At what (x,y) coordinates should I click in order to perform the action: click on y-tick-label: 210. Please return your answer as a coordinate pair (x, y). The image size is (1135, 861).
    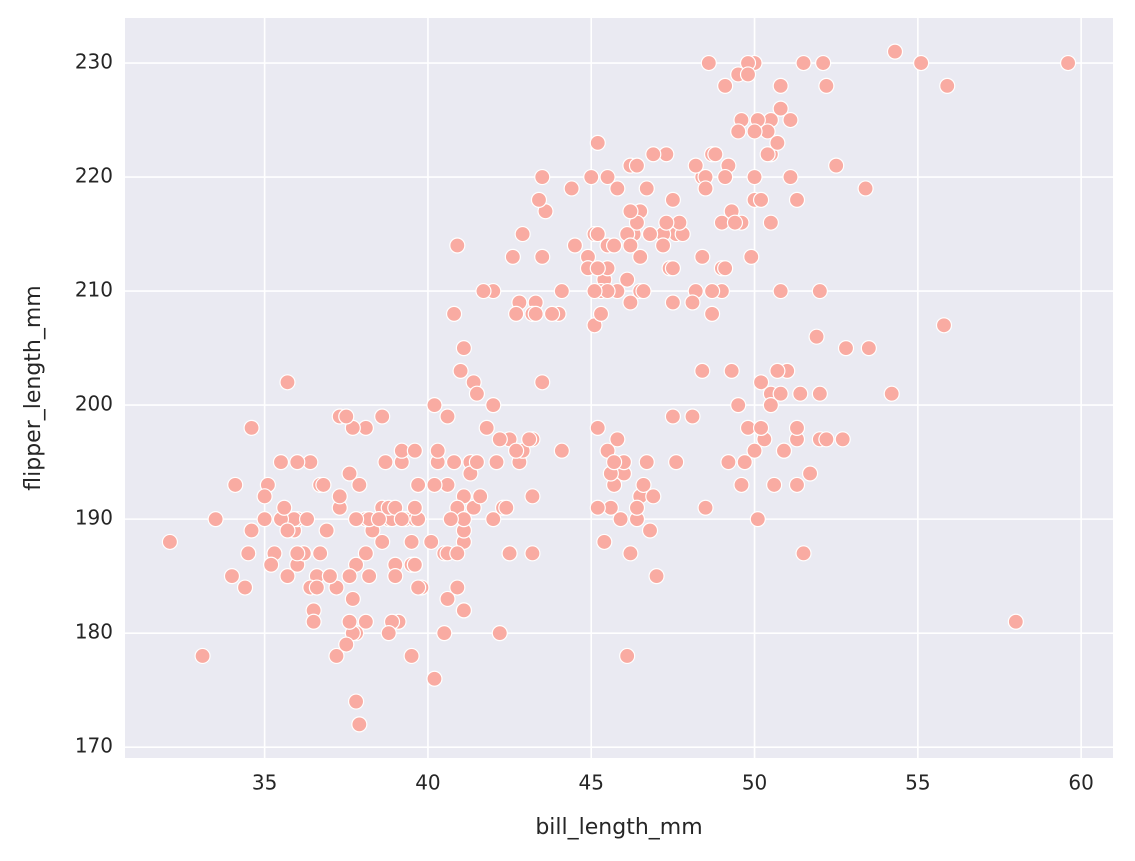
    Looking at the image, I should click on (94, 290).